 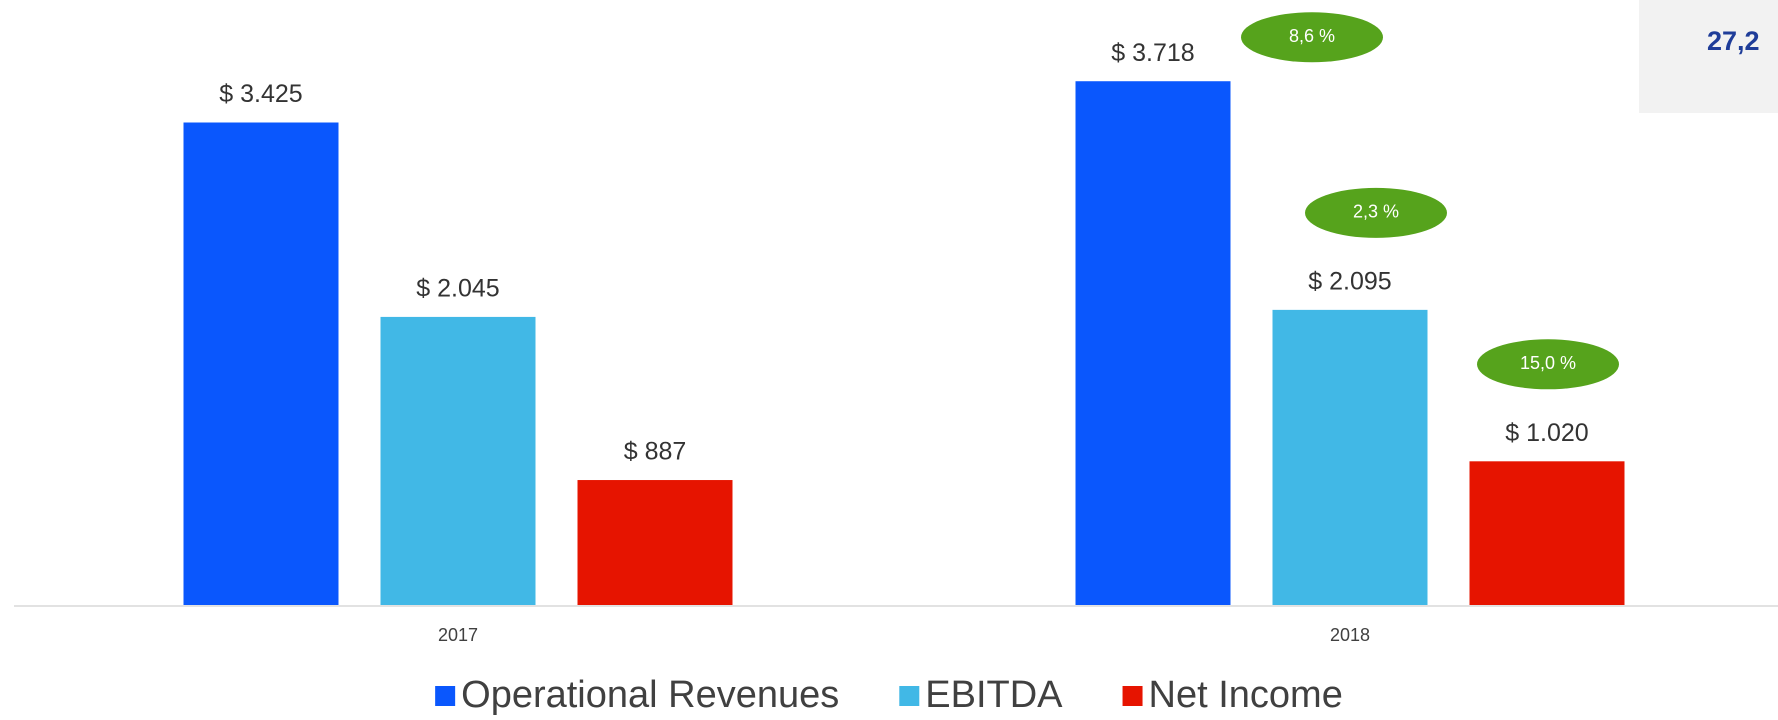 I want to click on side-note: 27,2, so click(x=1733, y=41).